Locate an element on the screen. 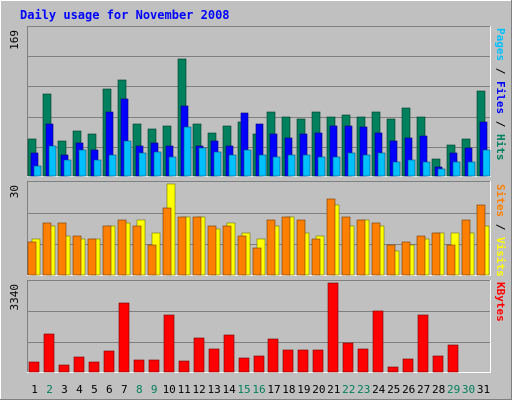  day-label: 24 is located at coordinates (379, 389).